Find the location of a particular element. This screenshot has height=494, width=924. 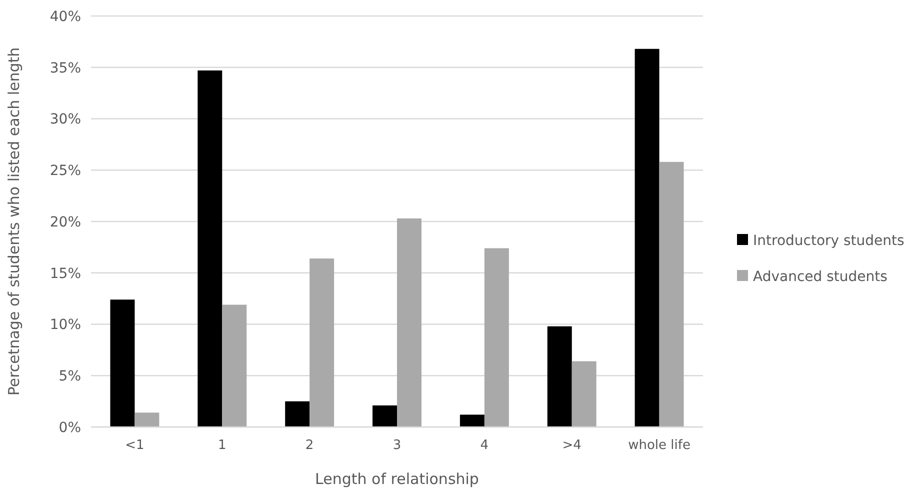

x-tick-label: 4 is located at coordinates (484, 445).